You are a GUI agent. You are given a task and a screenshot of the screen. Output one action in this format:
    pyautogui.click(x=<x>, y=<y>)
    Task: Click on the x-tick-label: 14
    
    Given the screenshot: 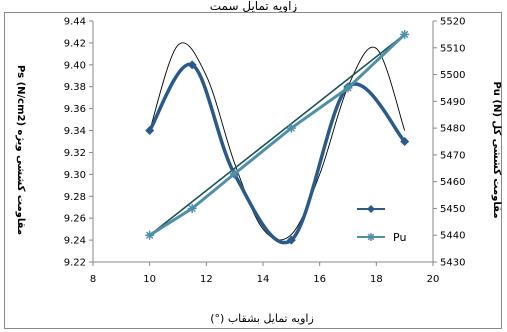 What is the action you would take?
    pyautogui.click(x=263, y=279)
    